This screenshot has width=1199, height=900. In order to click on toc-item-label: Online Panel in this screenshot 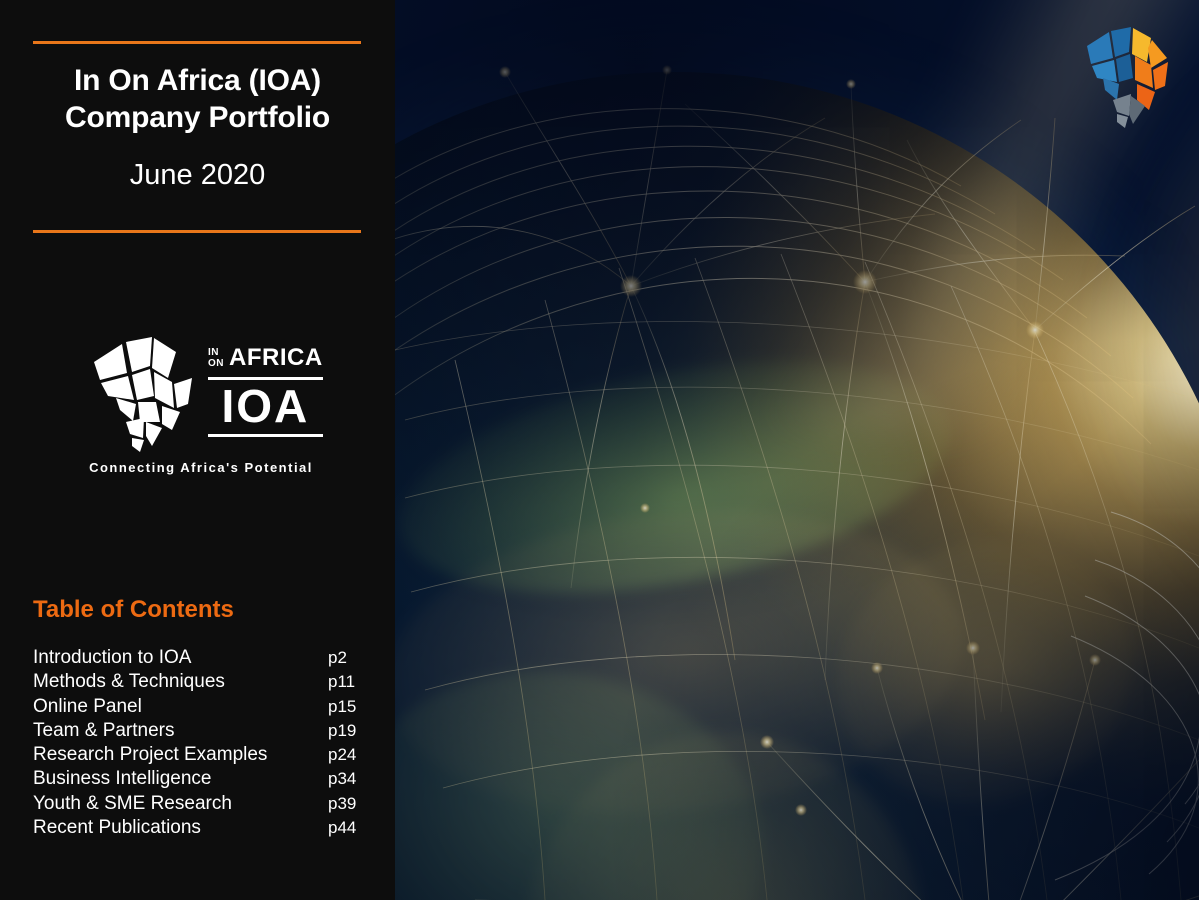, I will do `click(87, 706)`.